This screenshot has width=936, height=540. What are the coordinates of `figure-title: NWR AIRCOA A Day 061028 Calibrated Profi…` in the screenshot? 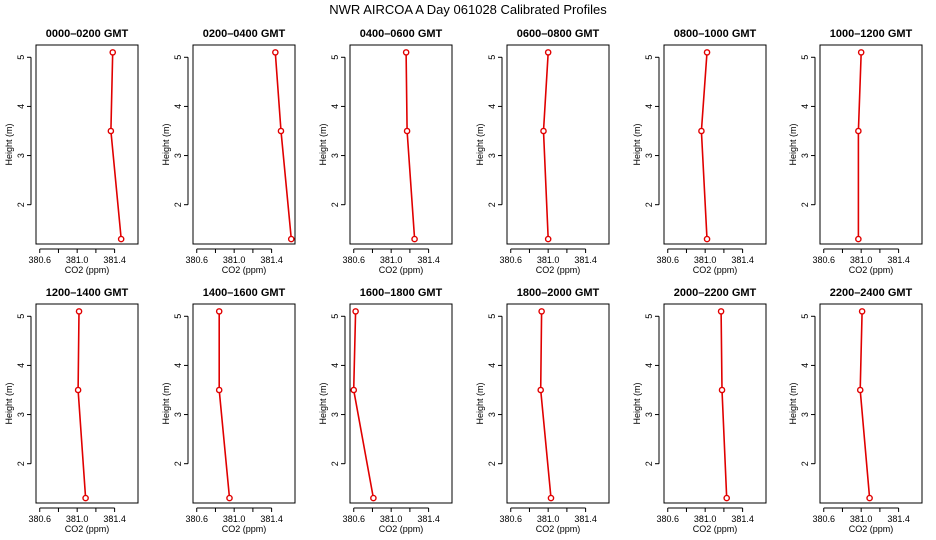 It's located at (468, 9).